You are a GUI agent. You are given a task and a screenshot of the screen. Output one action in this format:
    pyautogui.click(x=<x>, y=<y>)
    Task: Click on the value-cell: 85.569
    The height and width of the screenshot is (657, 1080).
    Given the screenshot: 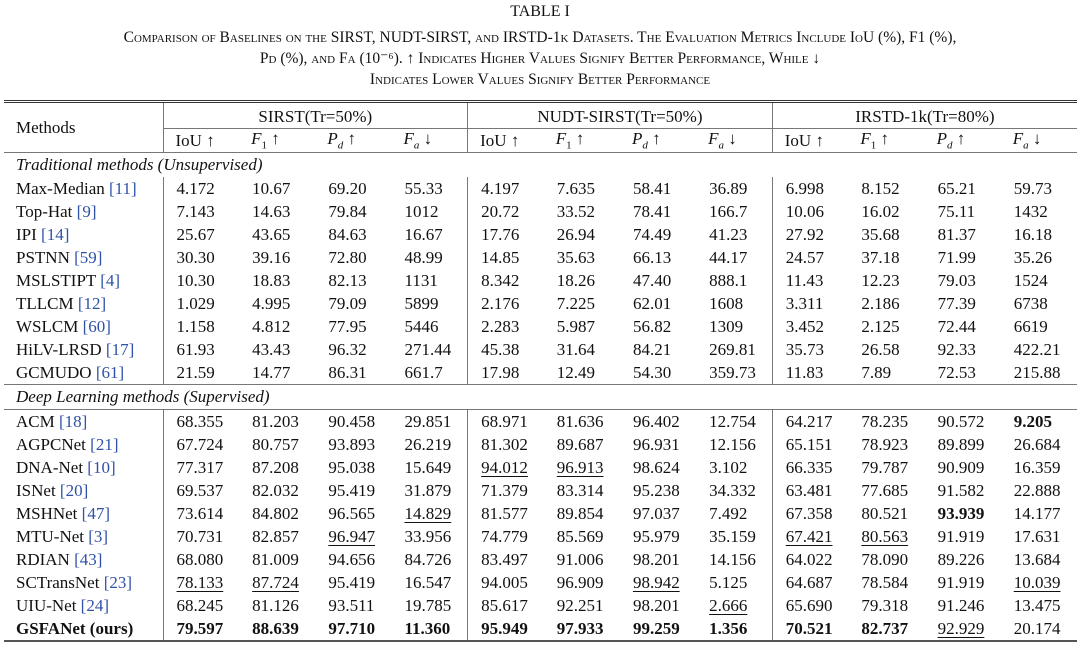 What is the action you would take?
    pyautogui.click(x=580, y=536)
    